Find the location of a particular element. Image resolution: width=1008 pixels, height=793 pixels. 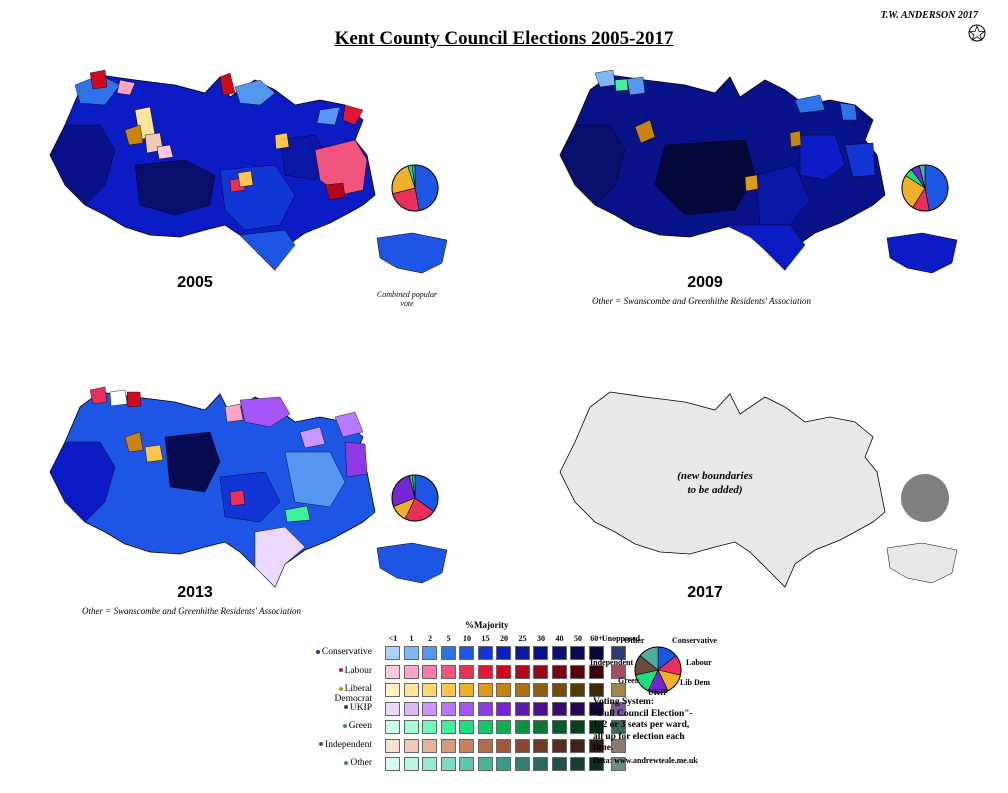

majority-column-header: 30 is located at coordinates (541, 638).